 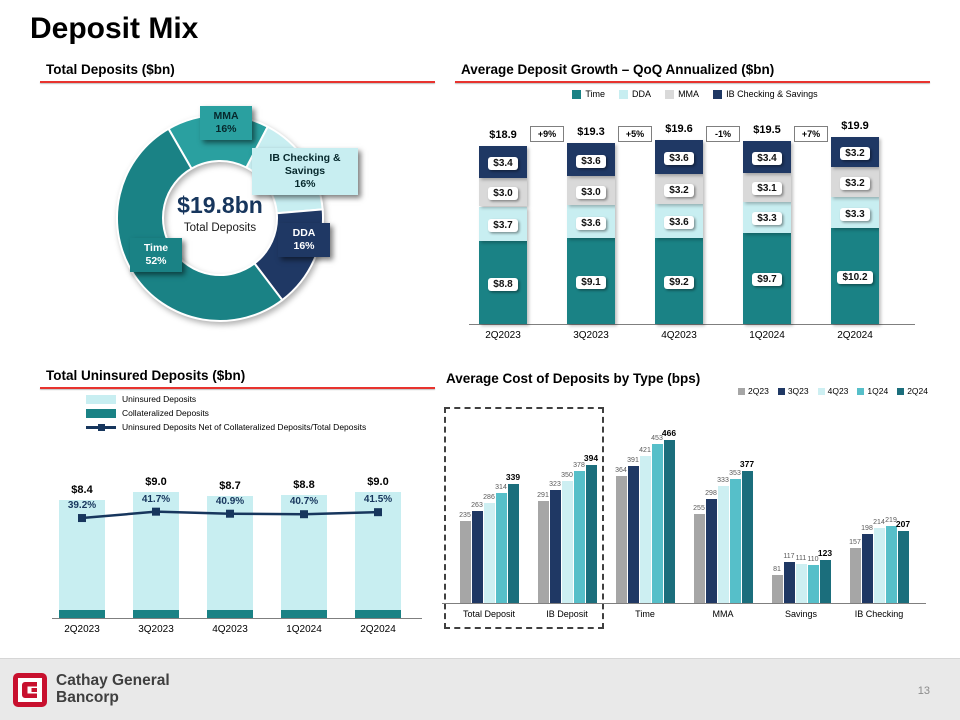 What do you see at coordinates (867, 528) in the screenshot?
I see `bar-value-label: 198` at bounding box center [867, 528].